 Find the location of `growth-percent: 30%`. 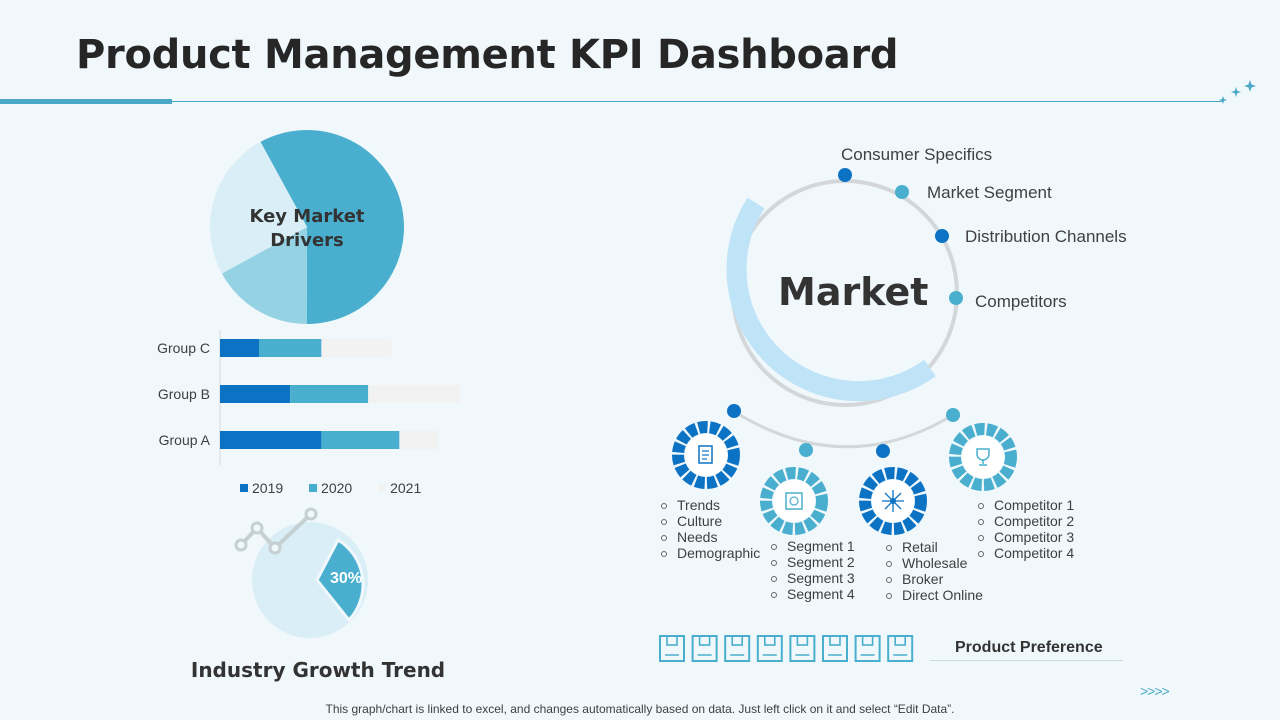

growth-percent: 30% is located at coordinates (346, 578).